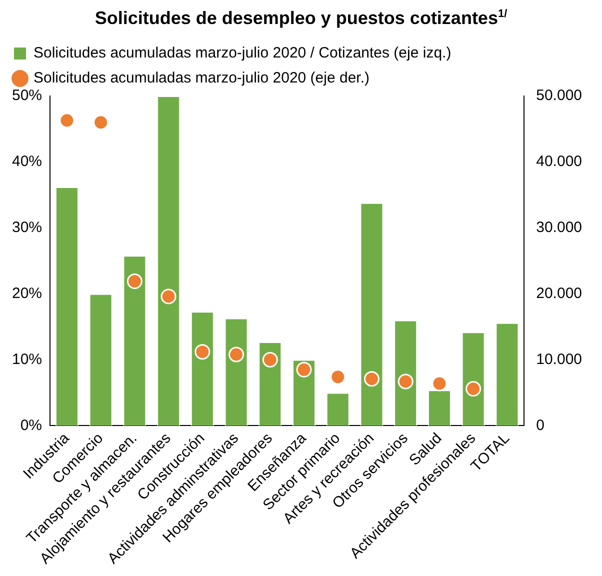 The height and width of the screenshot is (576, 602). I want to click on y2-tick-label: 10.000, so click(559, 359).